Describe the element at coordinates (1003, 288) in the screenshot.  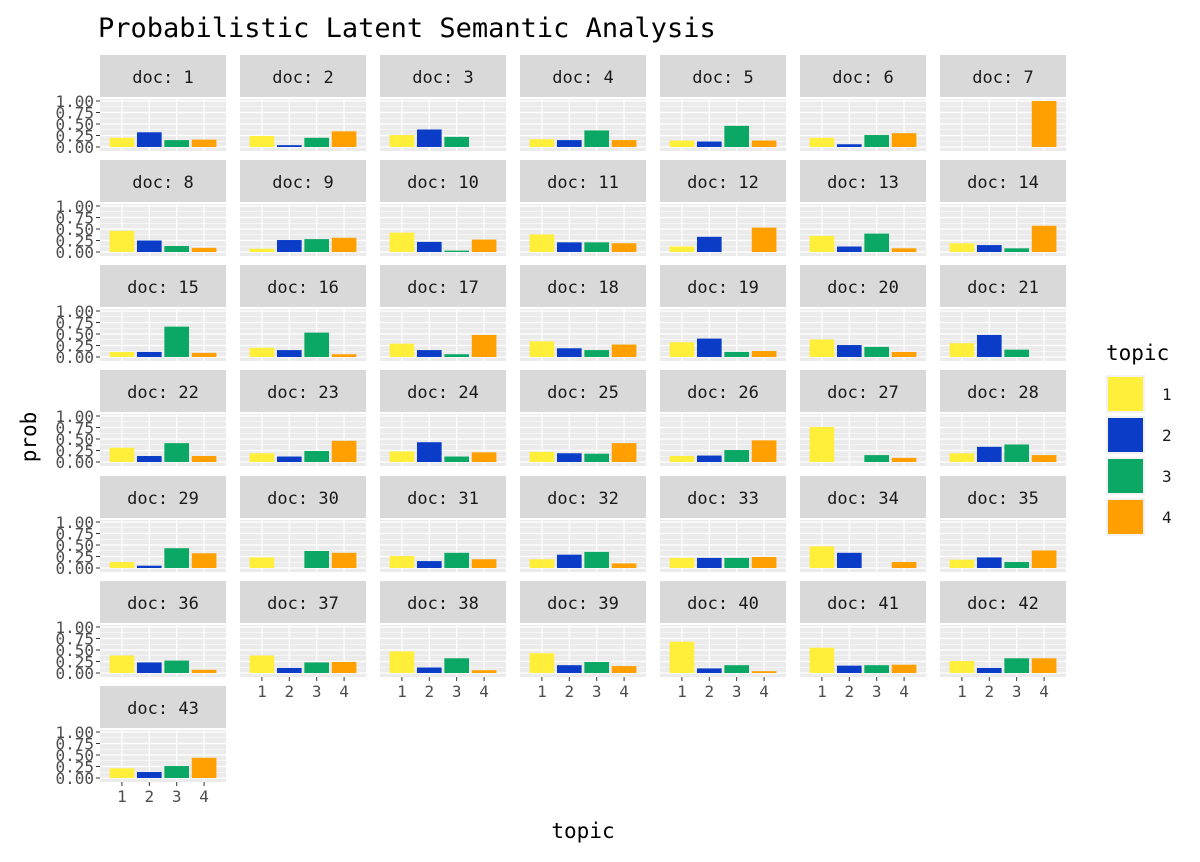
I see `facet-strip-label: doc: 21` at that location.